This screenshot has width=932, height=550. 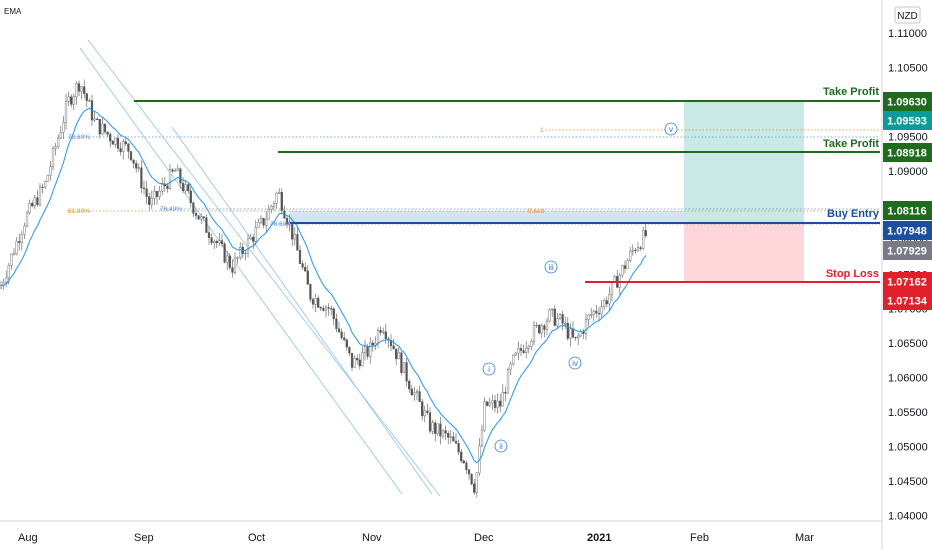 I want to click on svg-text: iv, so click(x=575, y=363).